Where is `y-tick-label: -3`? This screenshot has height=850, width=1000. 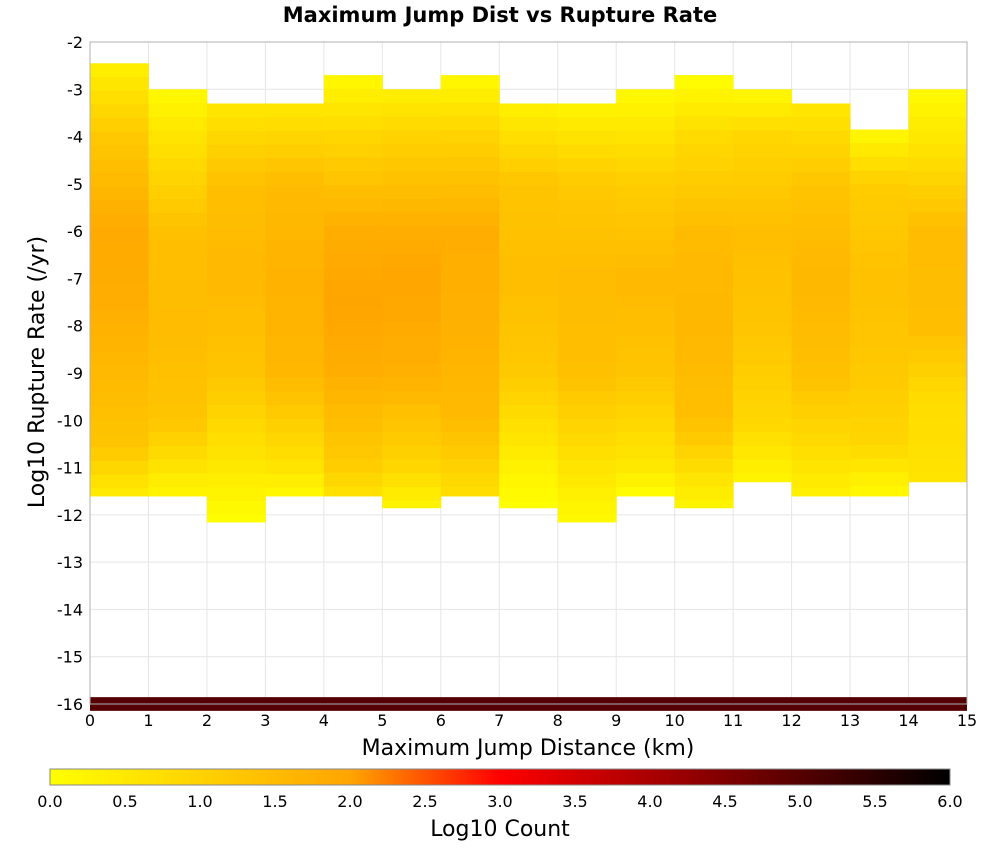
y-tick-label: -3 is located at coordinates (75, 89).